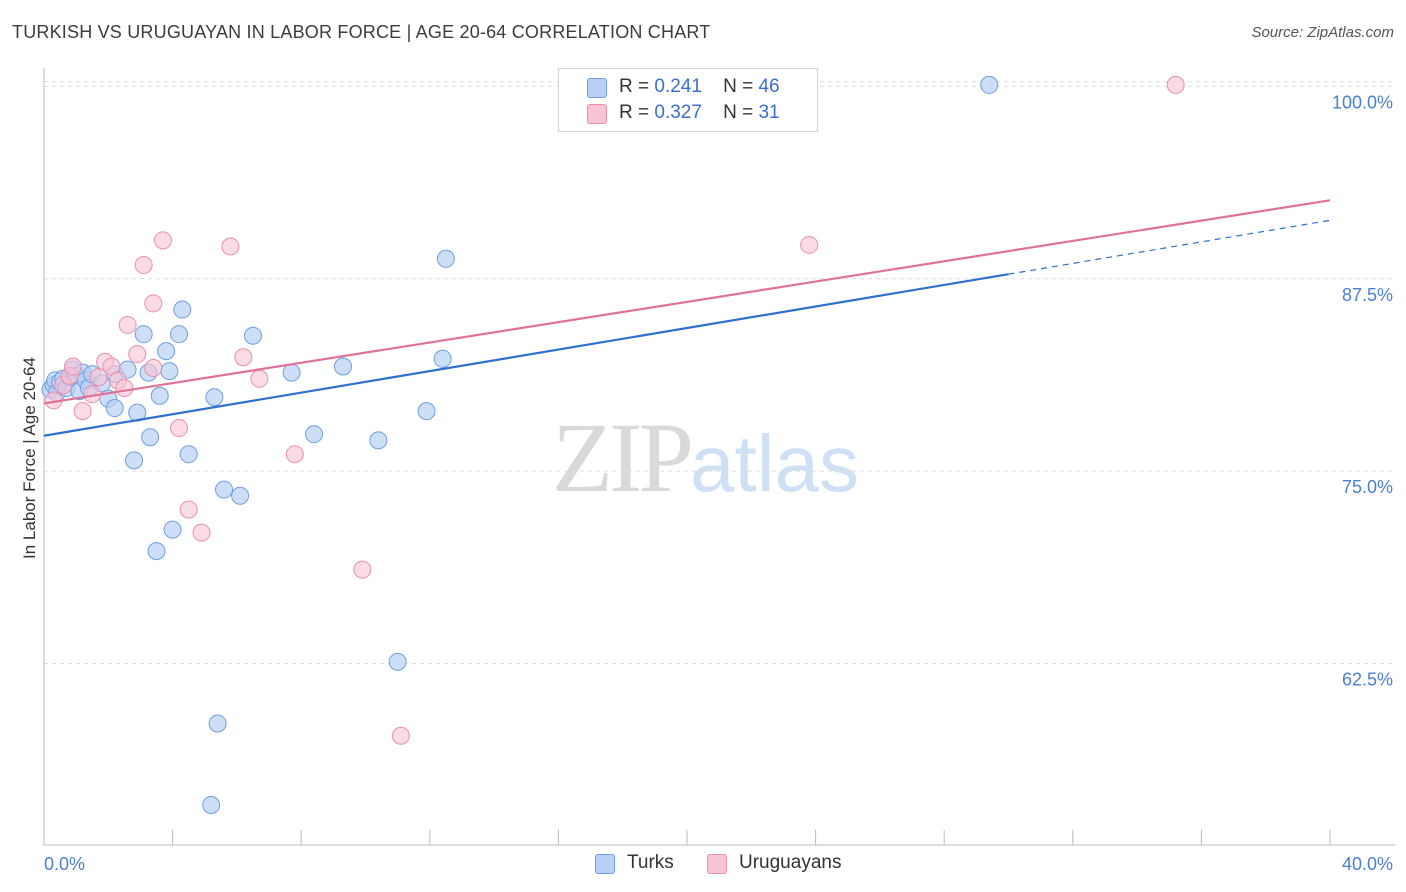 The width and height of the screenshot is (1406, 892). Describe the element at coordinates (1322, 32) in the screenshot. I see `source-credit: Source: ZipAtlas.com` at that location.